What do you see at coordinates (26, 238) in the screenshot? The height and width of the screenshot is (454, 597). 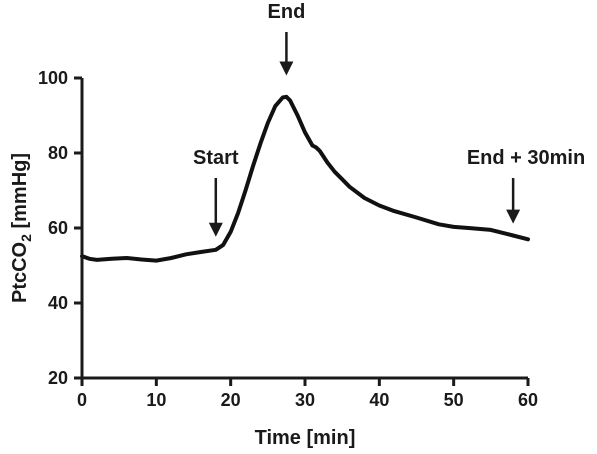 I see `y-axis-label-subscript: 2` at bounding box center [26, 238].